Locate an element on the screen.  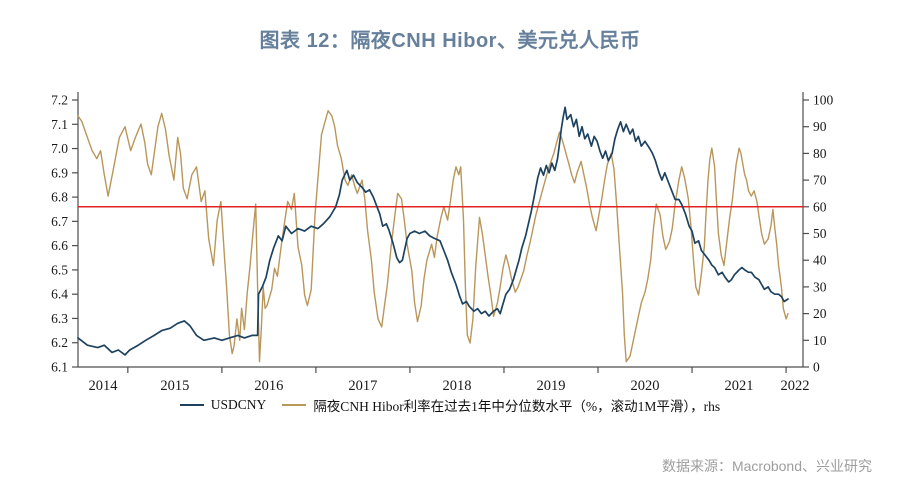
y-left-tick-label: 6.6 is located at coordinates (59, 245).